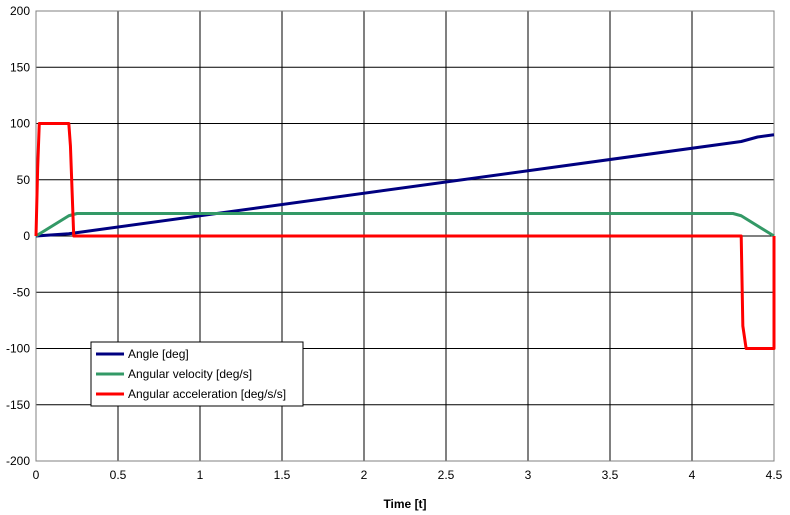 Image resolution: width=790 pixels, height=515 pixels. What do you see at coordinates (20, 67) in the screenshot?
I see `y-tick-label: 150` at bounding box center [20, 67].